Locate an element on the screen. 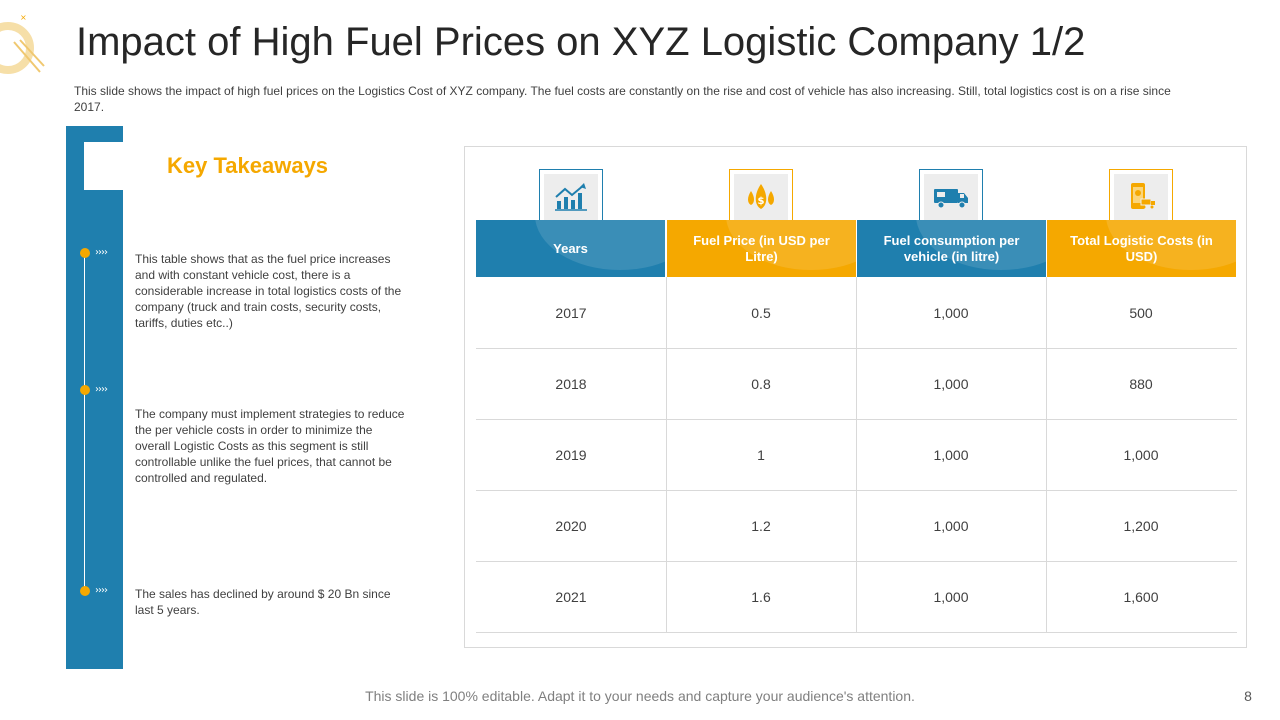 Image resolution: width=1280 pixels, height=720 pixels. cell-year: 2018 is located at coordinates (571, 384).